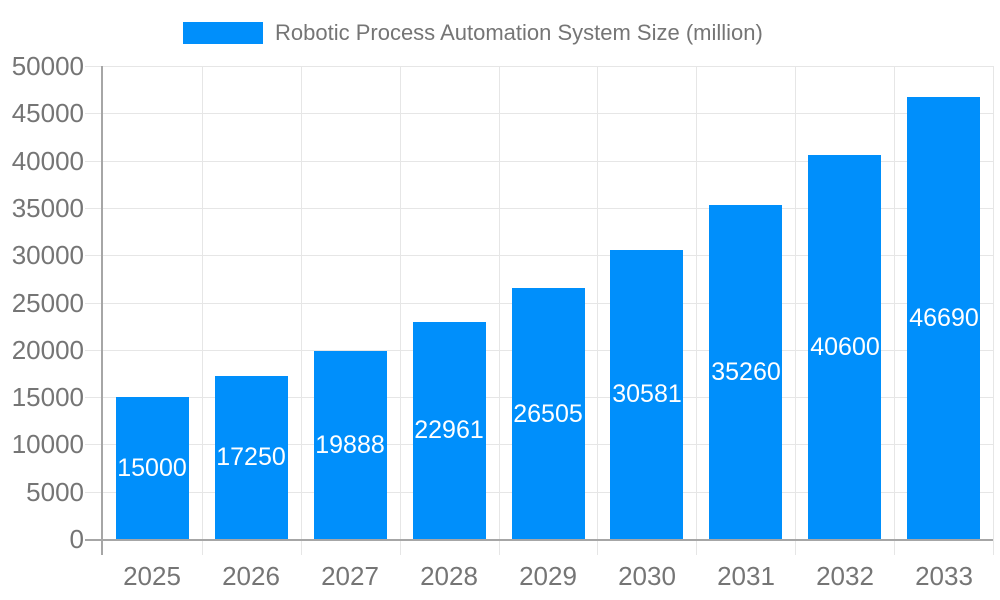 Image resolution: width=1000 pixels, height=600 pixels. What do you see at coordinates (47, 66) in the screenshot?
I see `y-axis-label: 50000` at bounding box center [47, 66].